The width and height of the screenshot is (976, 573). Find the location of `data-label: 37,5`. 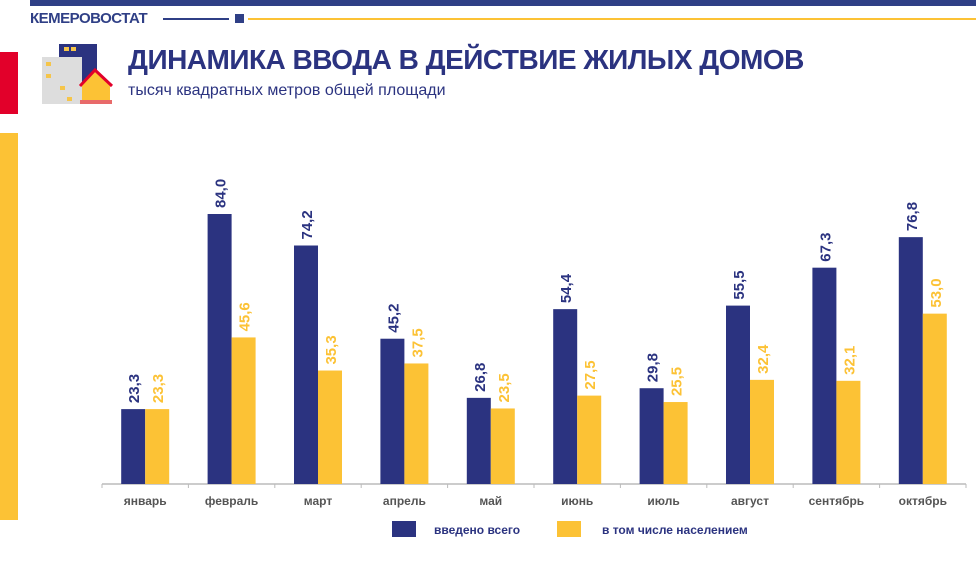

data-label: 37,5 is located at coordinates (417, 342).